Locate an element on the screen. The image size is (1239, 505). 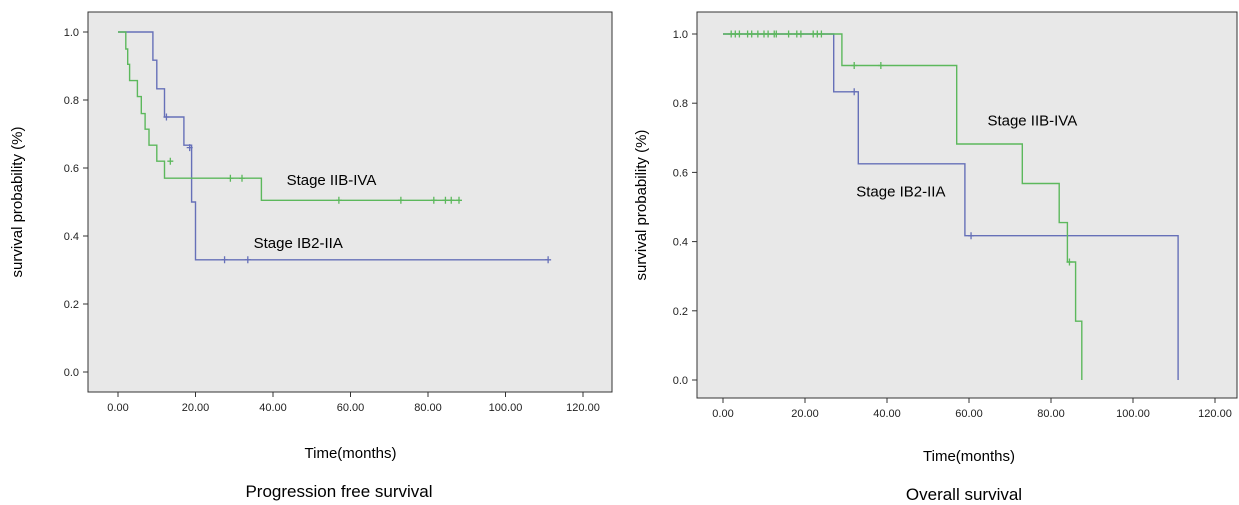
chart-caption: Overall survival is located at coordinates (964, 494).